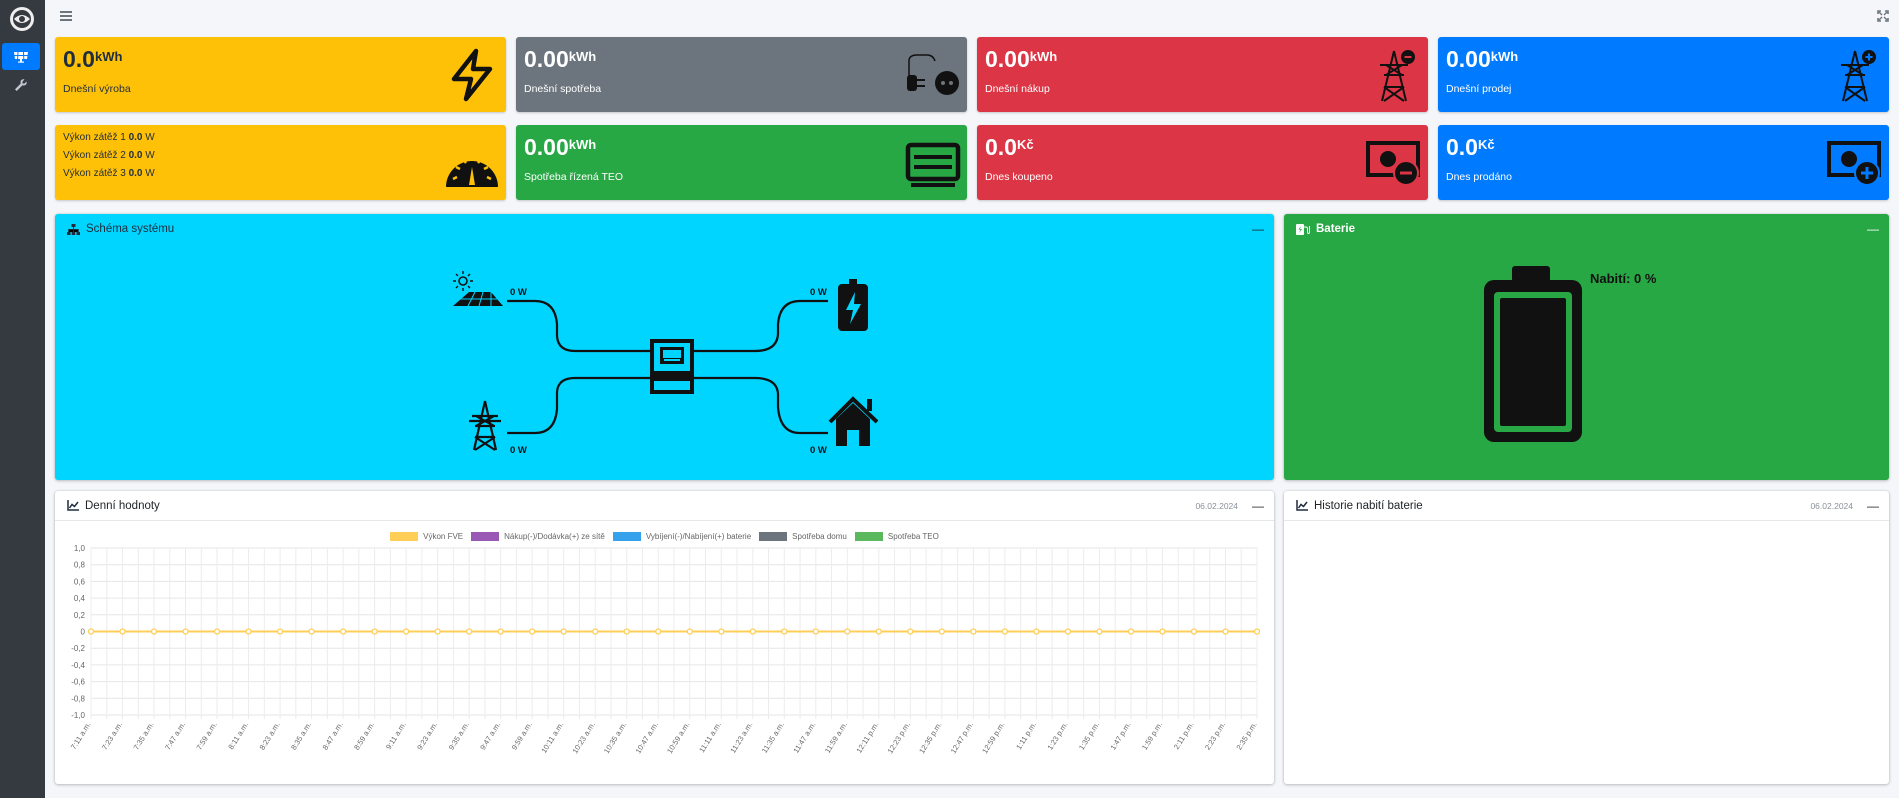  What do you see at coordinates (560, 147) in the screenshot?
I see `teo-value: 0.00kWh` at bounding box center [560, 147].